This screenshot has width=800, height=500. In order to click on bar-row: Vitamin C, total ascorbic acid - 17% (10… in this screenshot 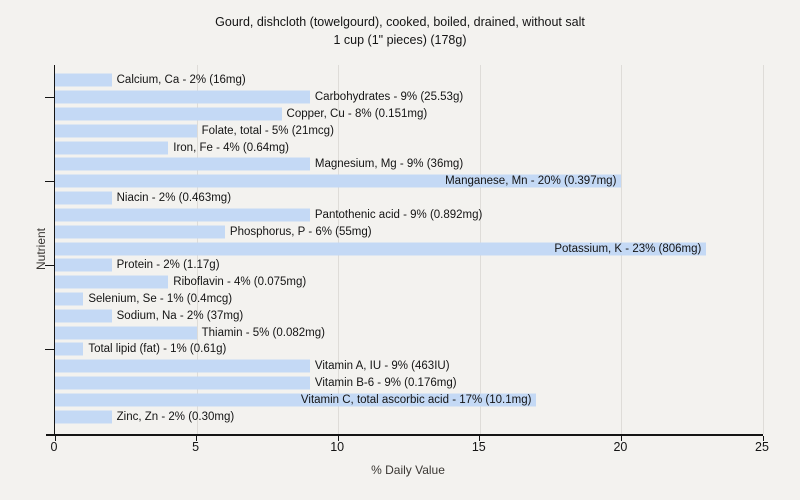, I will do `click(409, 399)`.